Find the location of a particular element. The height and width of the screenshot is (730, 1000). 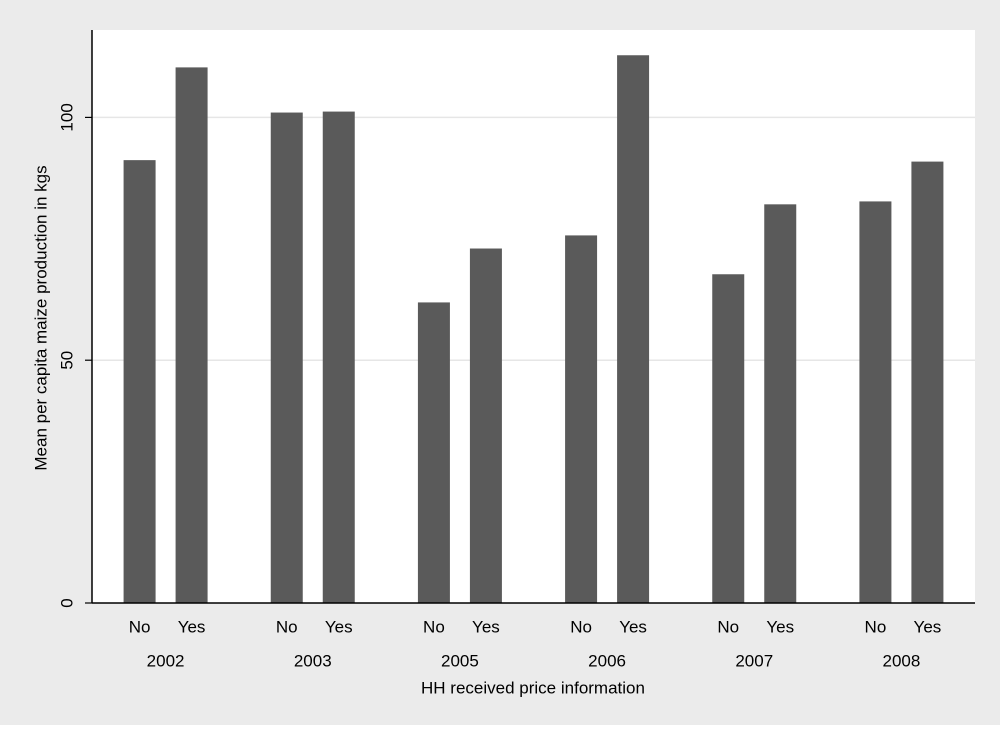

y-tick-label: 50 is located at coordinates (66, 360).